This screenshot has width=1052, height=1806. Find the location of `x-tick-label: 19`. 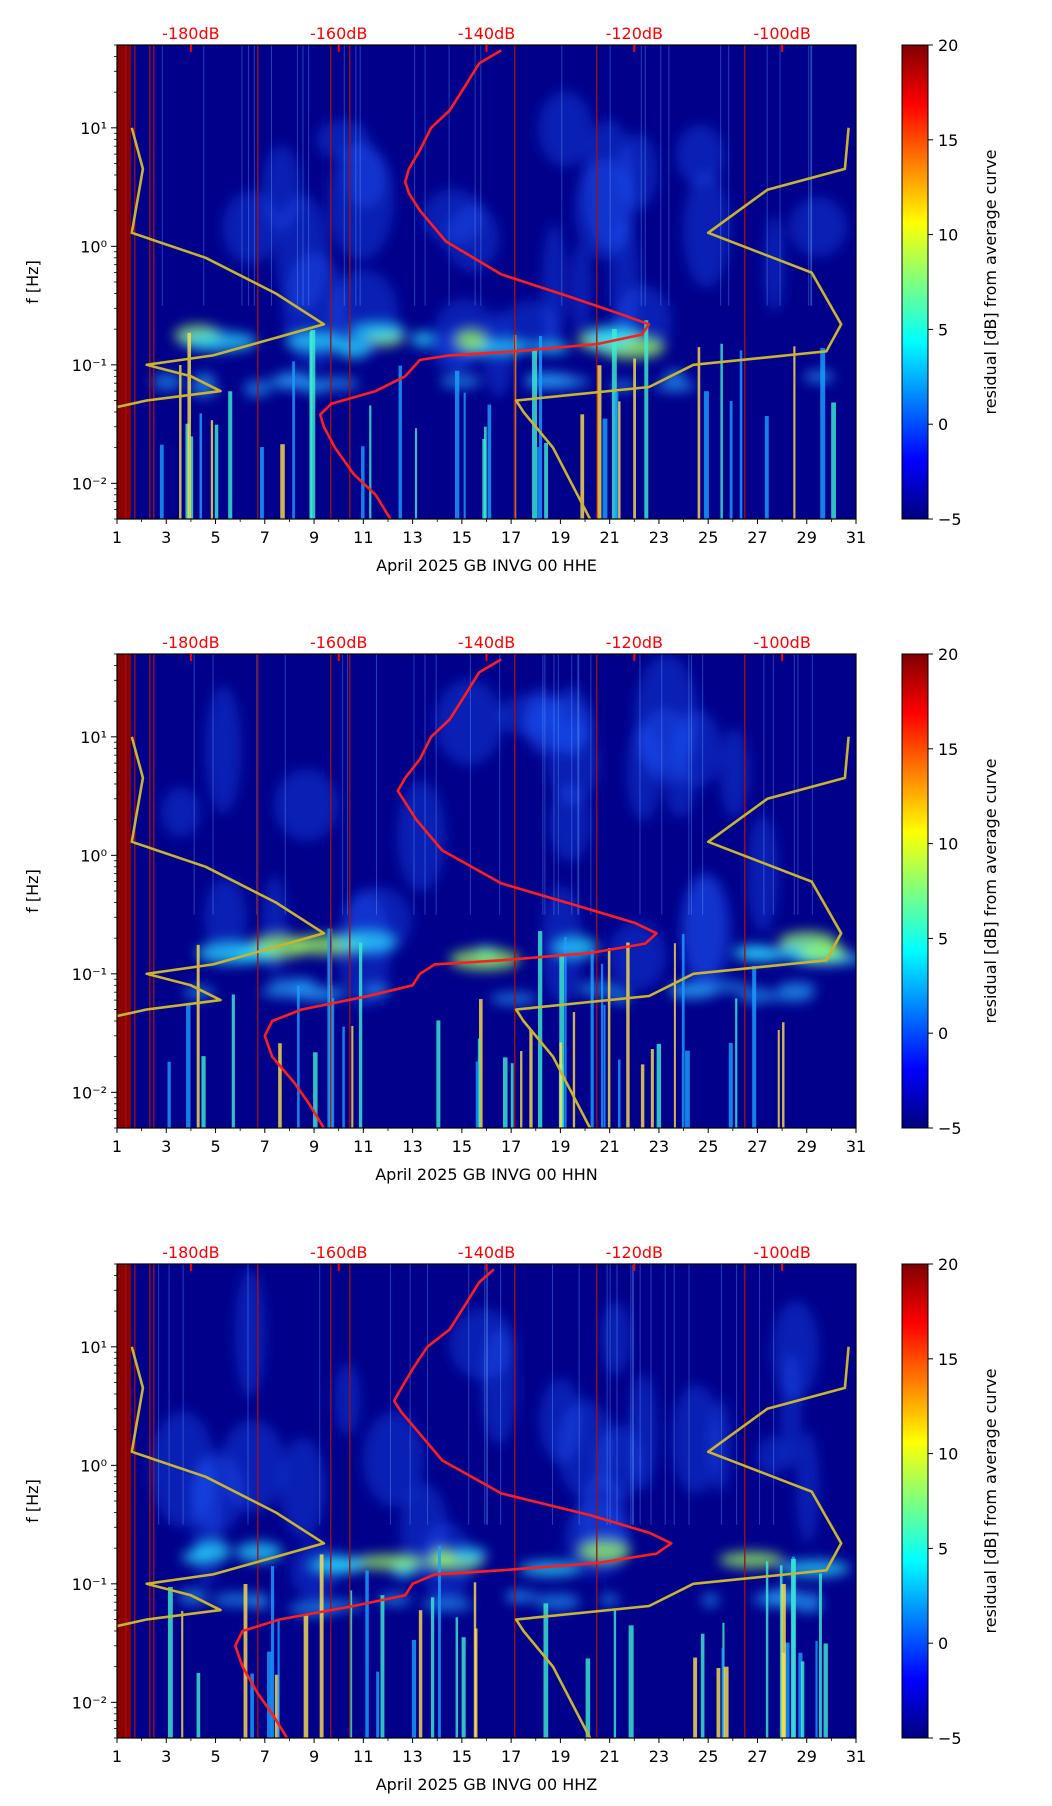

x-tick-label: 19 is located at coordinates (560, 1146).